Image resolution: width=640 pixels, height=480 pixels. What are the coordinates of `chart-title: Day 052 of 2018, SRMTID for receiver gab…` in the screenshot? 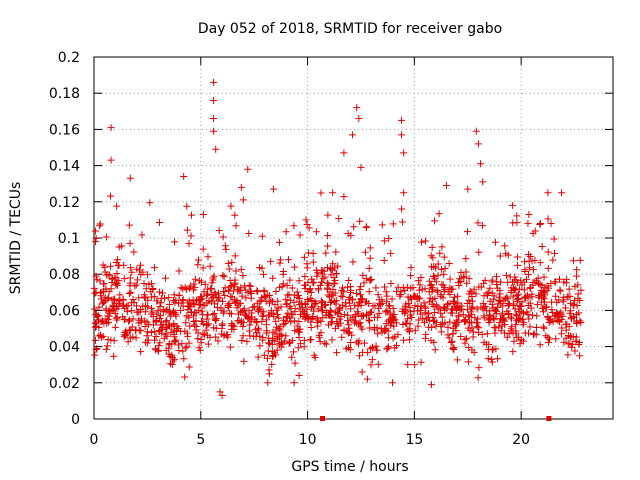 It's located at (350, 29).